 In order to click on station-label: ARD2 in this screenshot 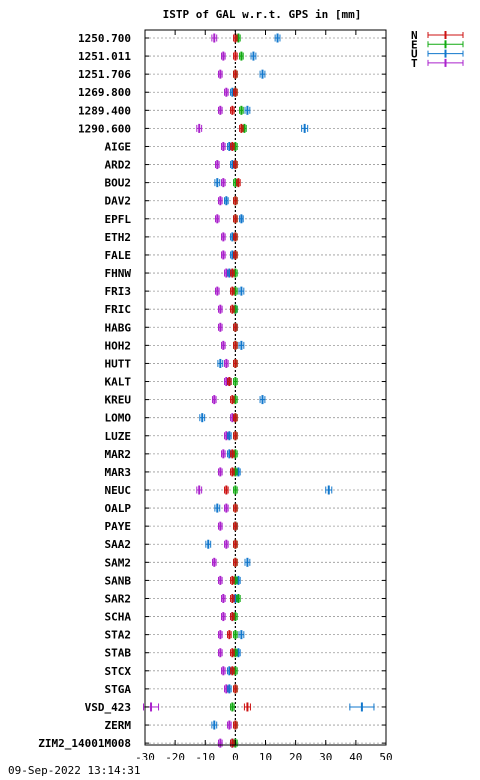, I will do `click(118, 165)`.